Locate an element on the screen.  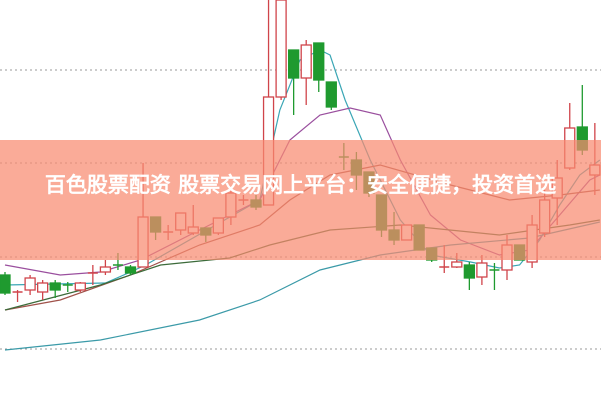
headline-text: 百色股票配资 股票交易网上平台：安全便捷，投资首选 is located at coordinates (300, 185).